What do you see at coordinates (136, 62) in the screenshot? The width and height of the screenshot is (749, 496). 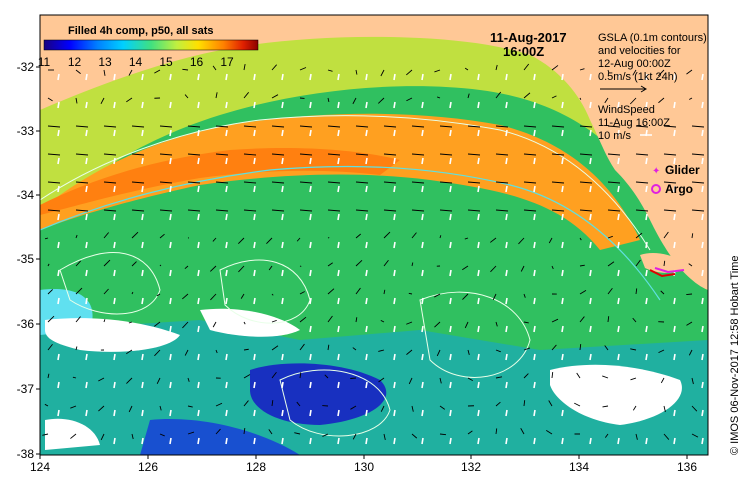 I see `colorbar-ticks: 11 12 13 14 15 16 17` at bounding box center [136, 62].